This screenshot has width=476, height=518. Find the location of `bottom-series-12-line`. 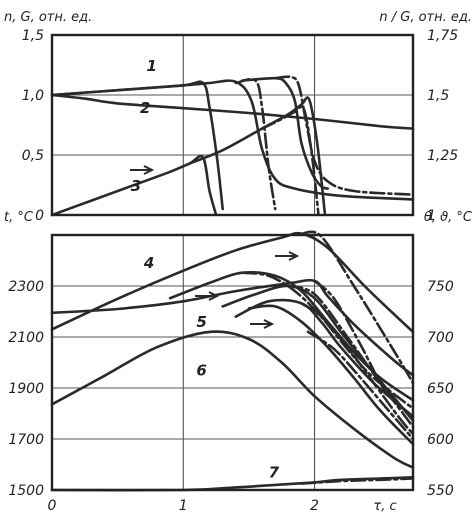

bottom-series-12-line is located at coordinates (360, 385).